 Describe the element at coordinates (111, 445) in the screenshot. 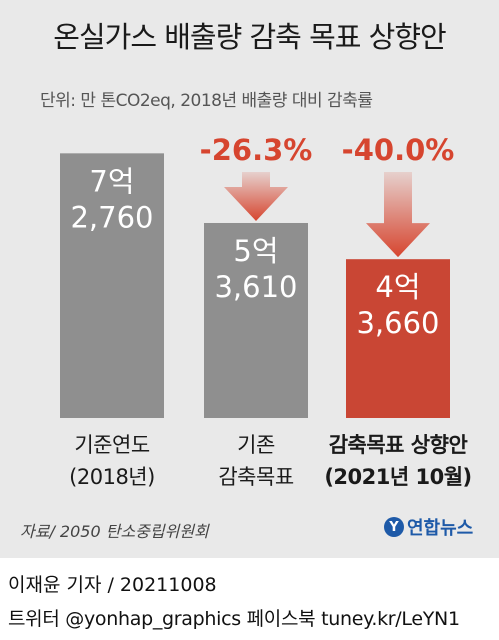

I see `x-tick-label-0-line1: 기준연도` at that location.